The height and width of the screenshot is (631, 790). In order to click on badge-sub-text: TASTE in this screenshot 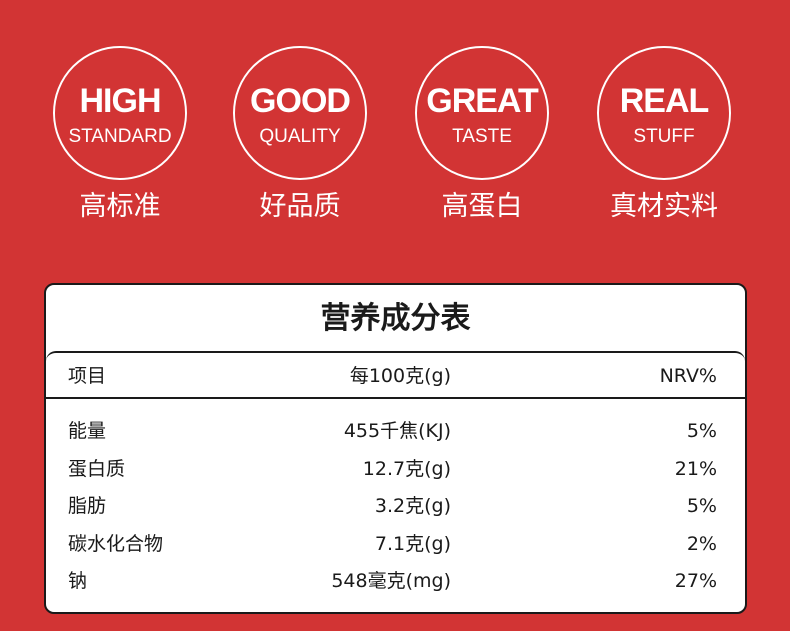, I will do `click(482, 136)`.